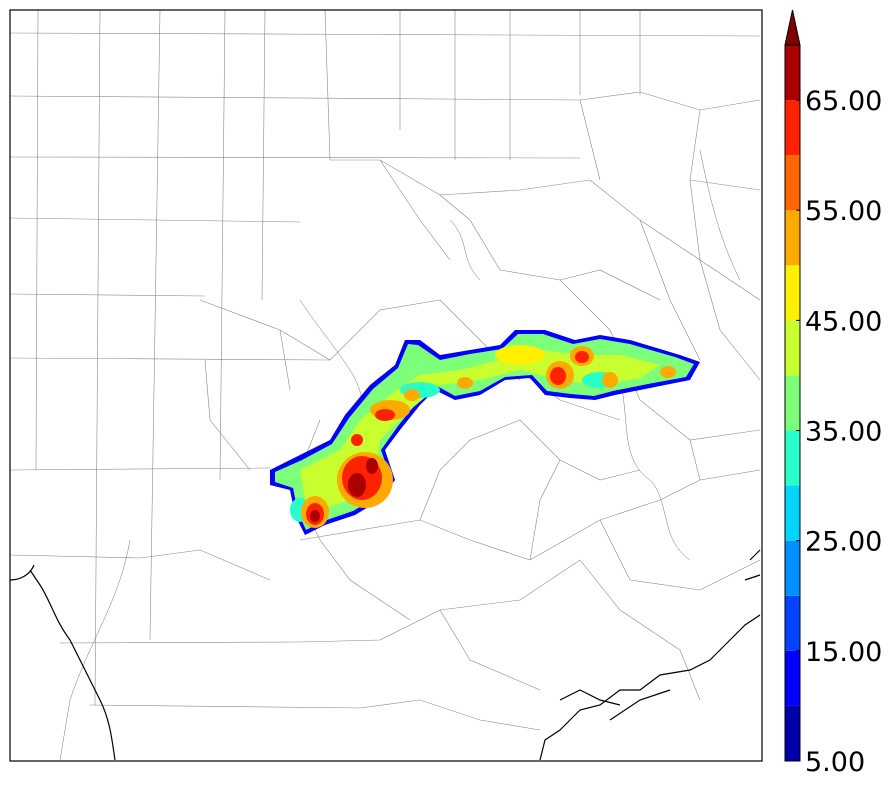 The height and width of the screenshot is (785, 894). Describe the element at coordinates (792, 27) in the screenshot. I see `colorbar-extend-arrow` at that location.